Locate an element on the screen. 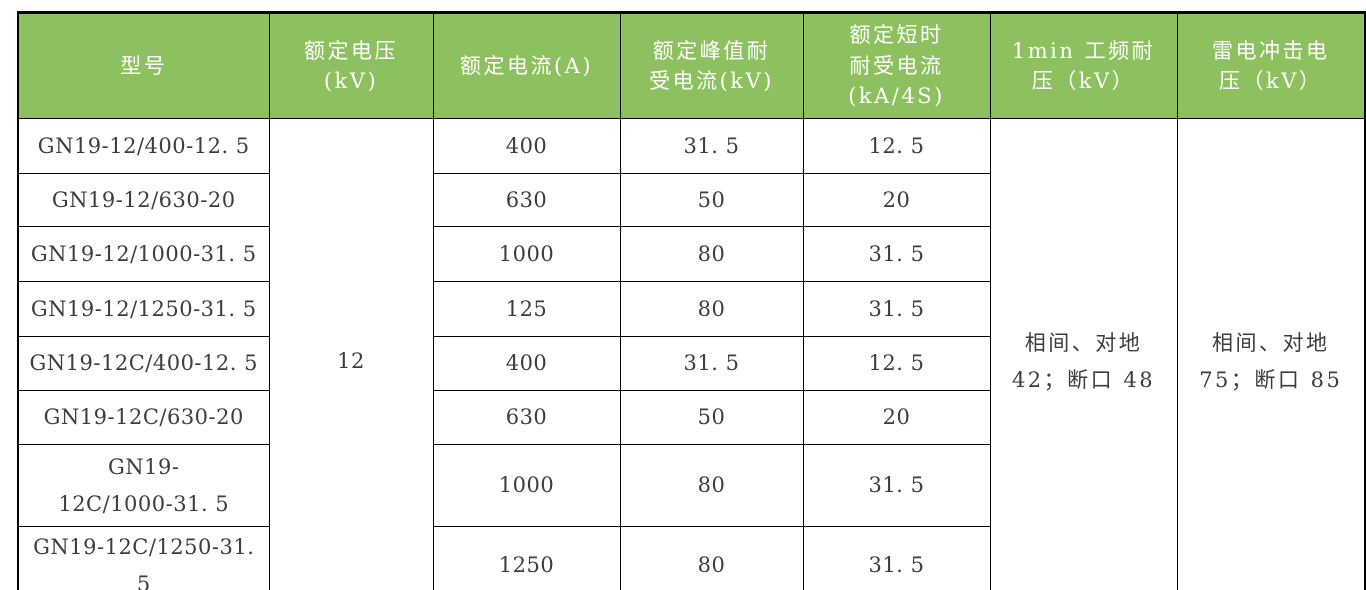 The height and width of the screenshot is (590, 1366). header-model: 型号 is located at coordinates (143, 65).